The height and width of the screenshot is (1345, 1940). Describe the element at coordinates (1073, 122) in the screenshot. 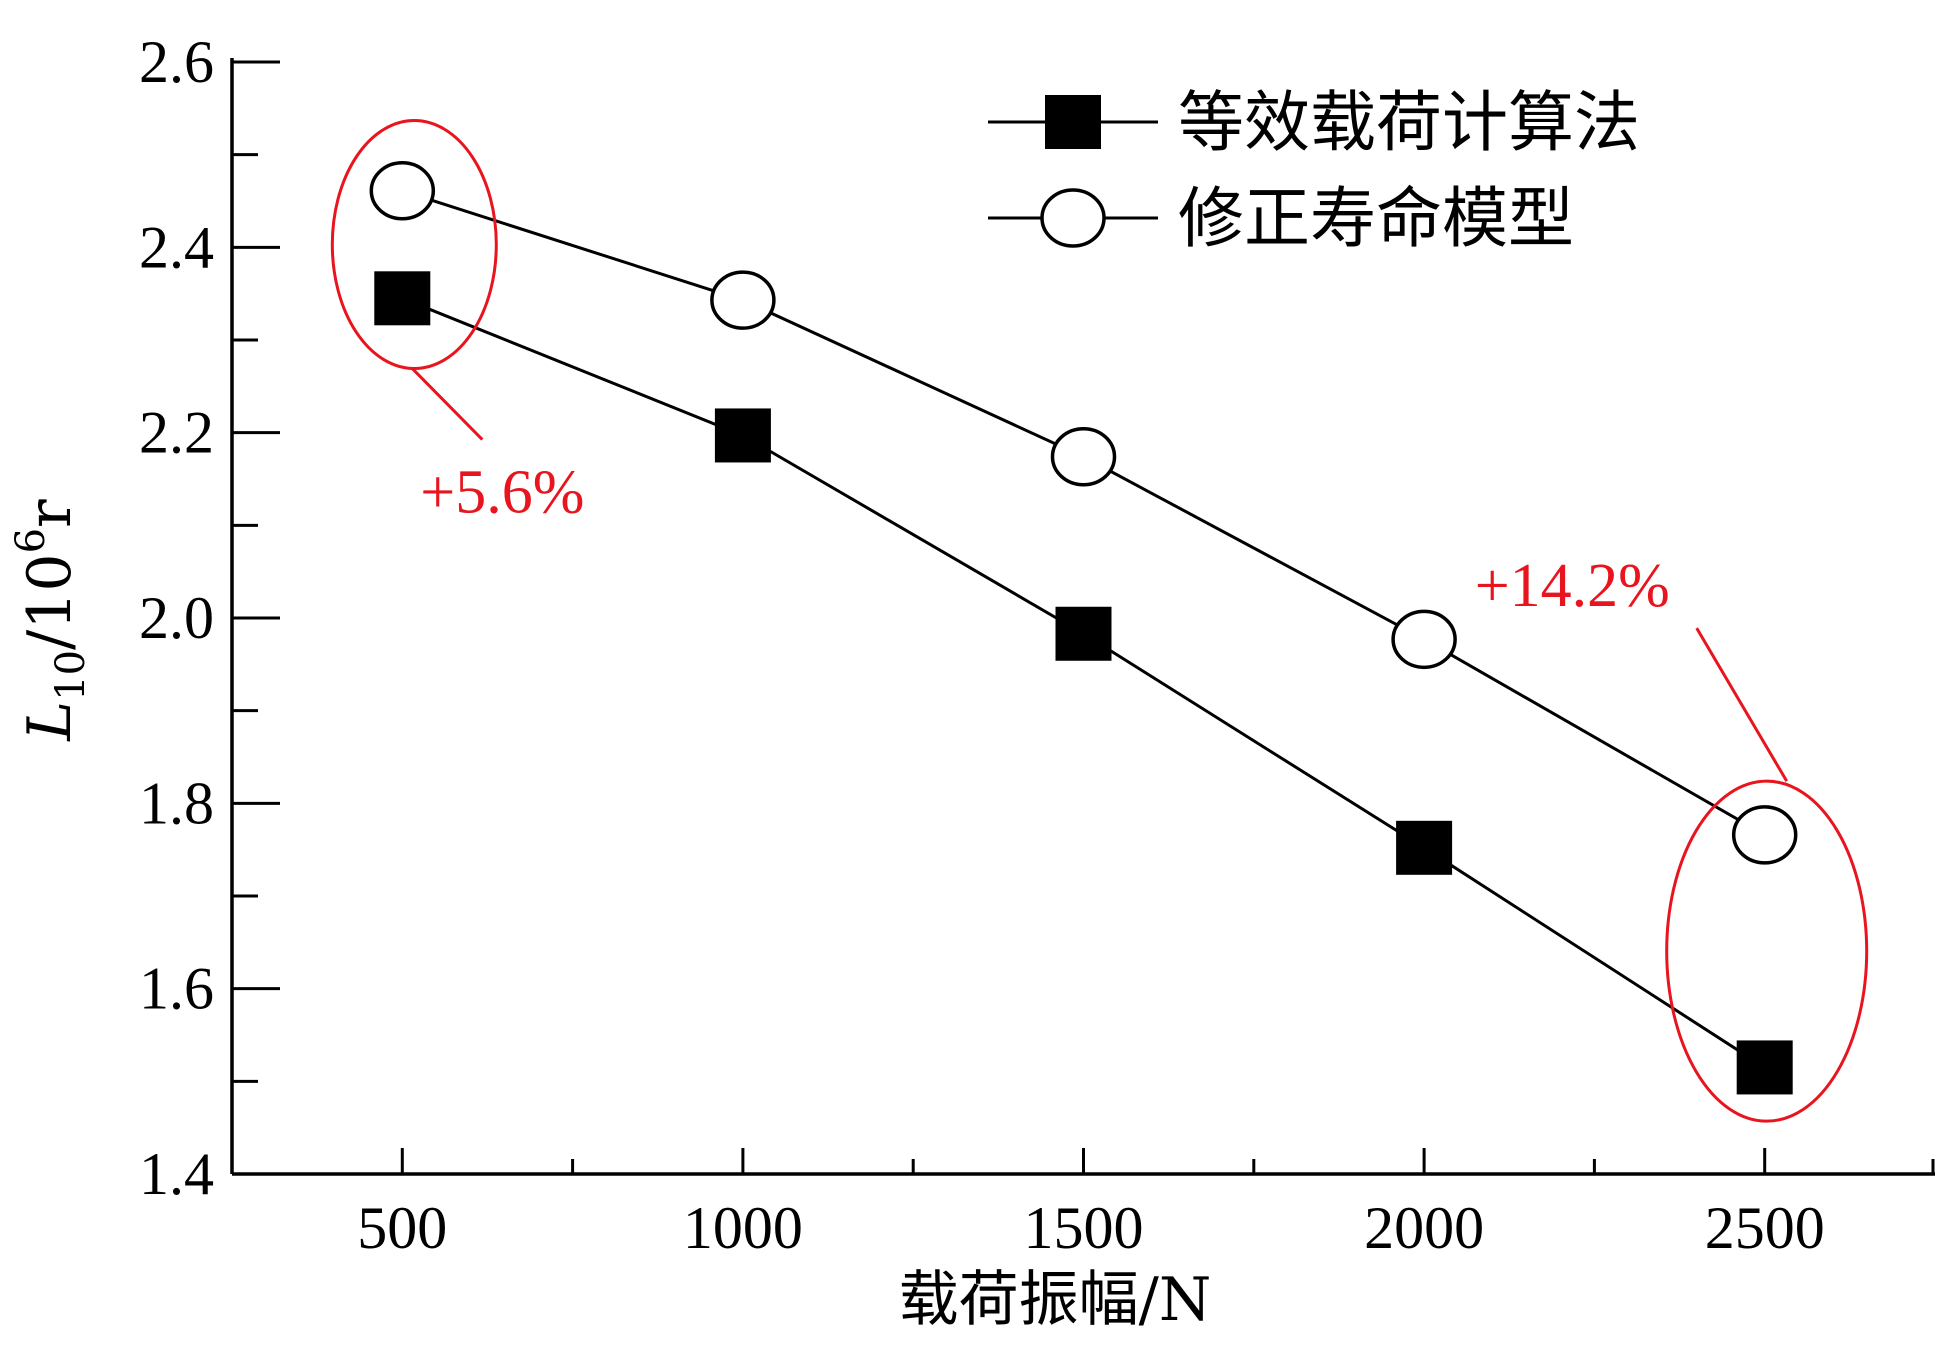

I see `legend-marker-square` at that location.